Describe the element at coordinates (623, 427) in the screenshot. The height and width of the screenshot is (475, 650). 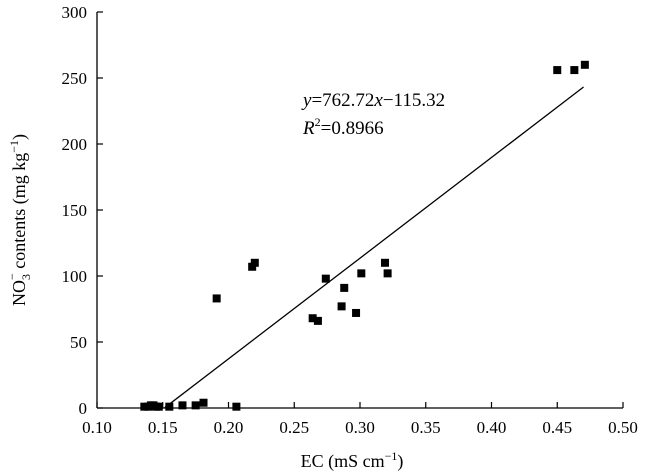
I see `x-tick-label: 0.50` at that location.